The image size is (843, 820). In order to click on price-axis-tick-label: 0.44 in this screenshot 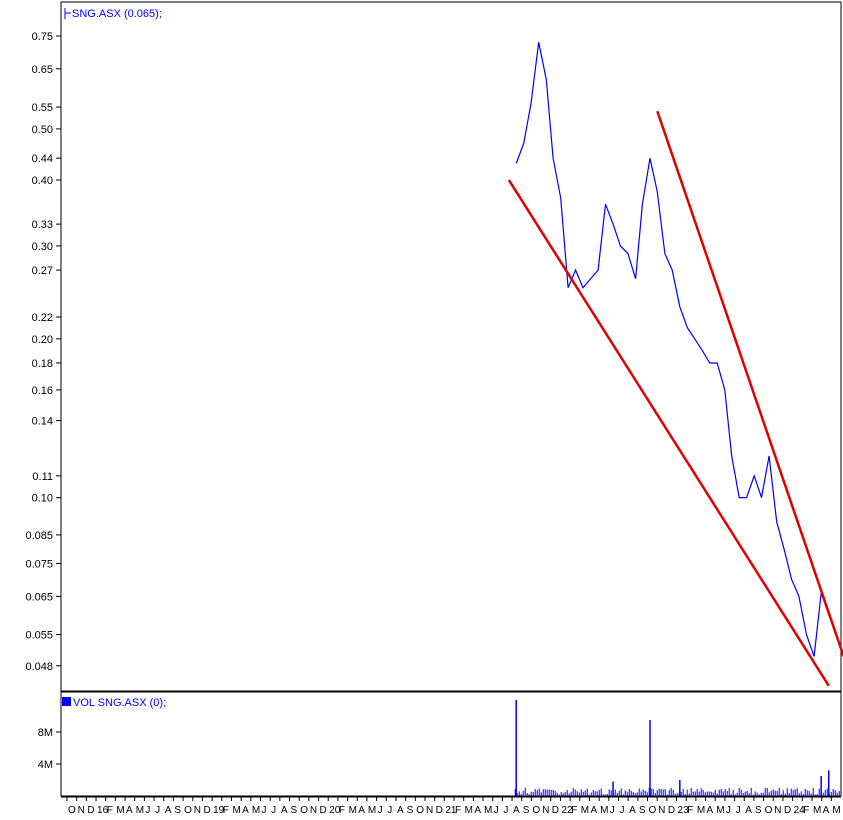, I will do `click(42, 159)`.